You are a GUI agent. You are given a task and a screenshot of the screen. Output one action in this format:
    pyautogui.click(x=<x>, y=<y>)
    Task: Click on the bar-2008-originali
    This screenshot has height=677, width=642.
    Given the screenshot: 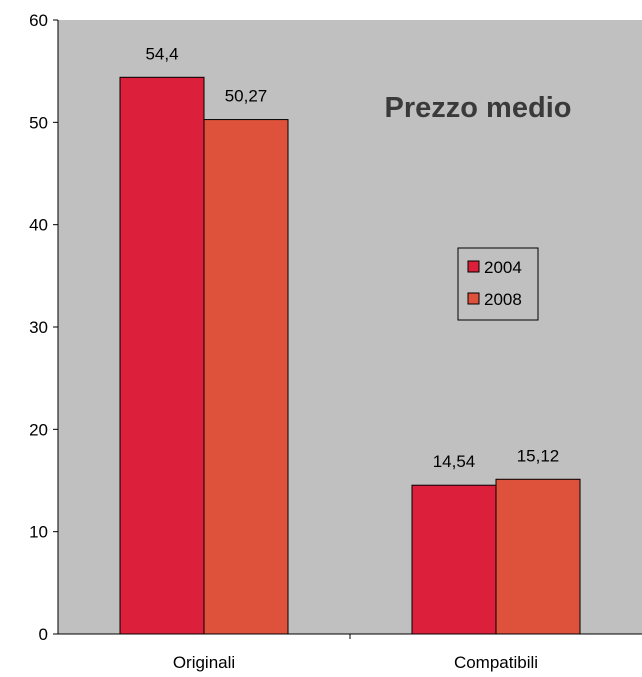 What is the action you would take?
    pyautogui.click(x=246, y=377)
    